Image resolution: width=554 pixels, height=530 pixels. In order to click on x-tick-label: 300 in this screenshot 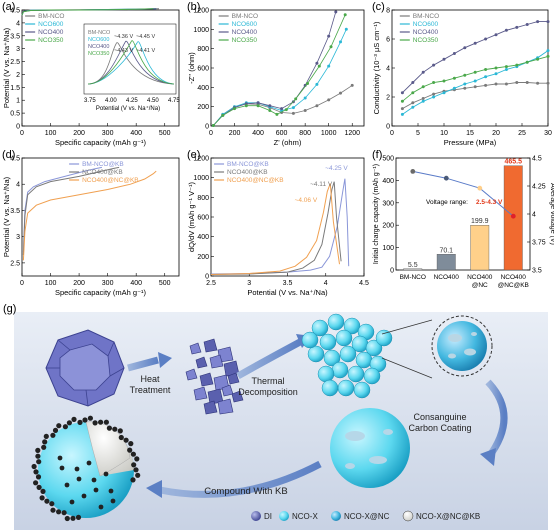, I will do `click(108, 283)`.